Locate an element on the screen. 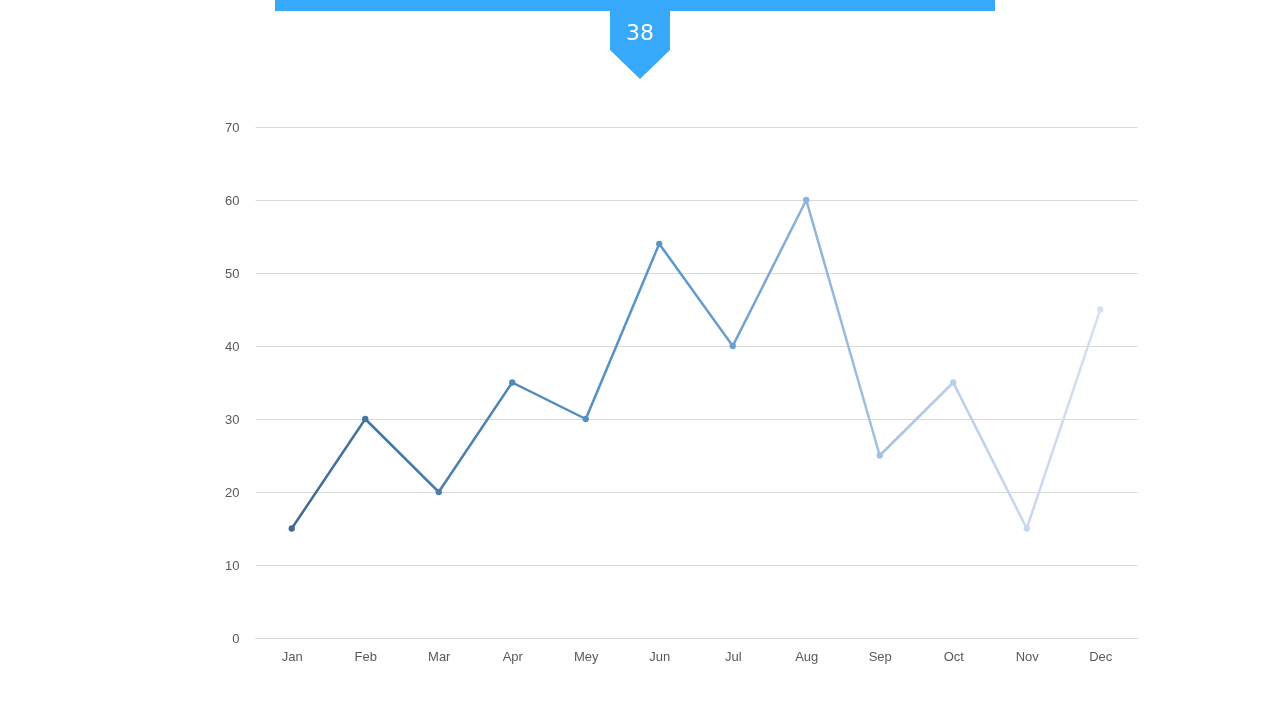  x-tick-label: Mar is located at coordinates (440, 656).